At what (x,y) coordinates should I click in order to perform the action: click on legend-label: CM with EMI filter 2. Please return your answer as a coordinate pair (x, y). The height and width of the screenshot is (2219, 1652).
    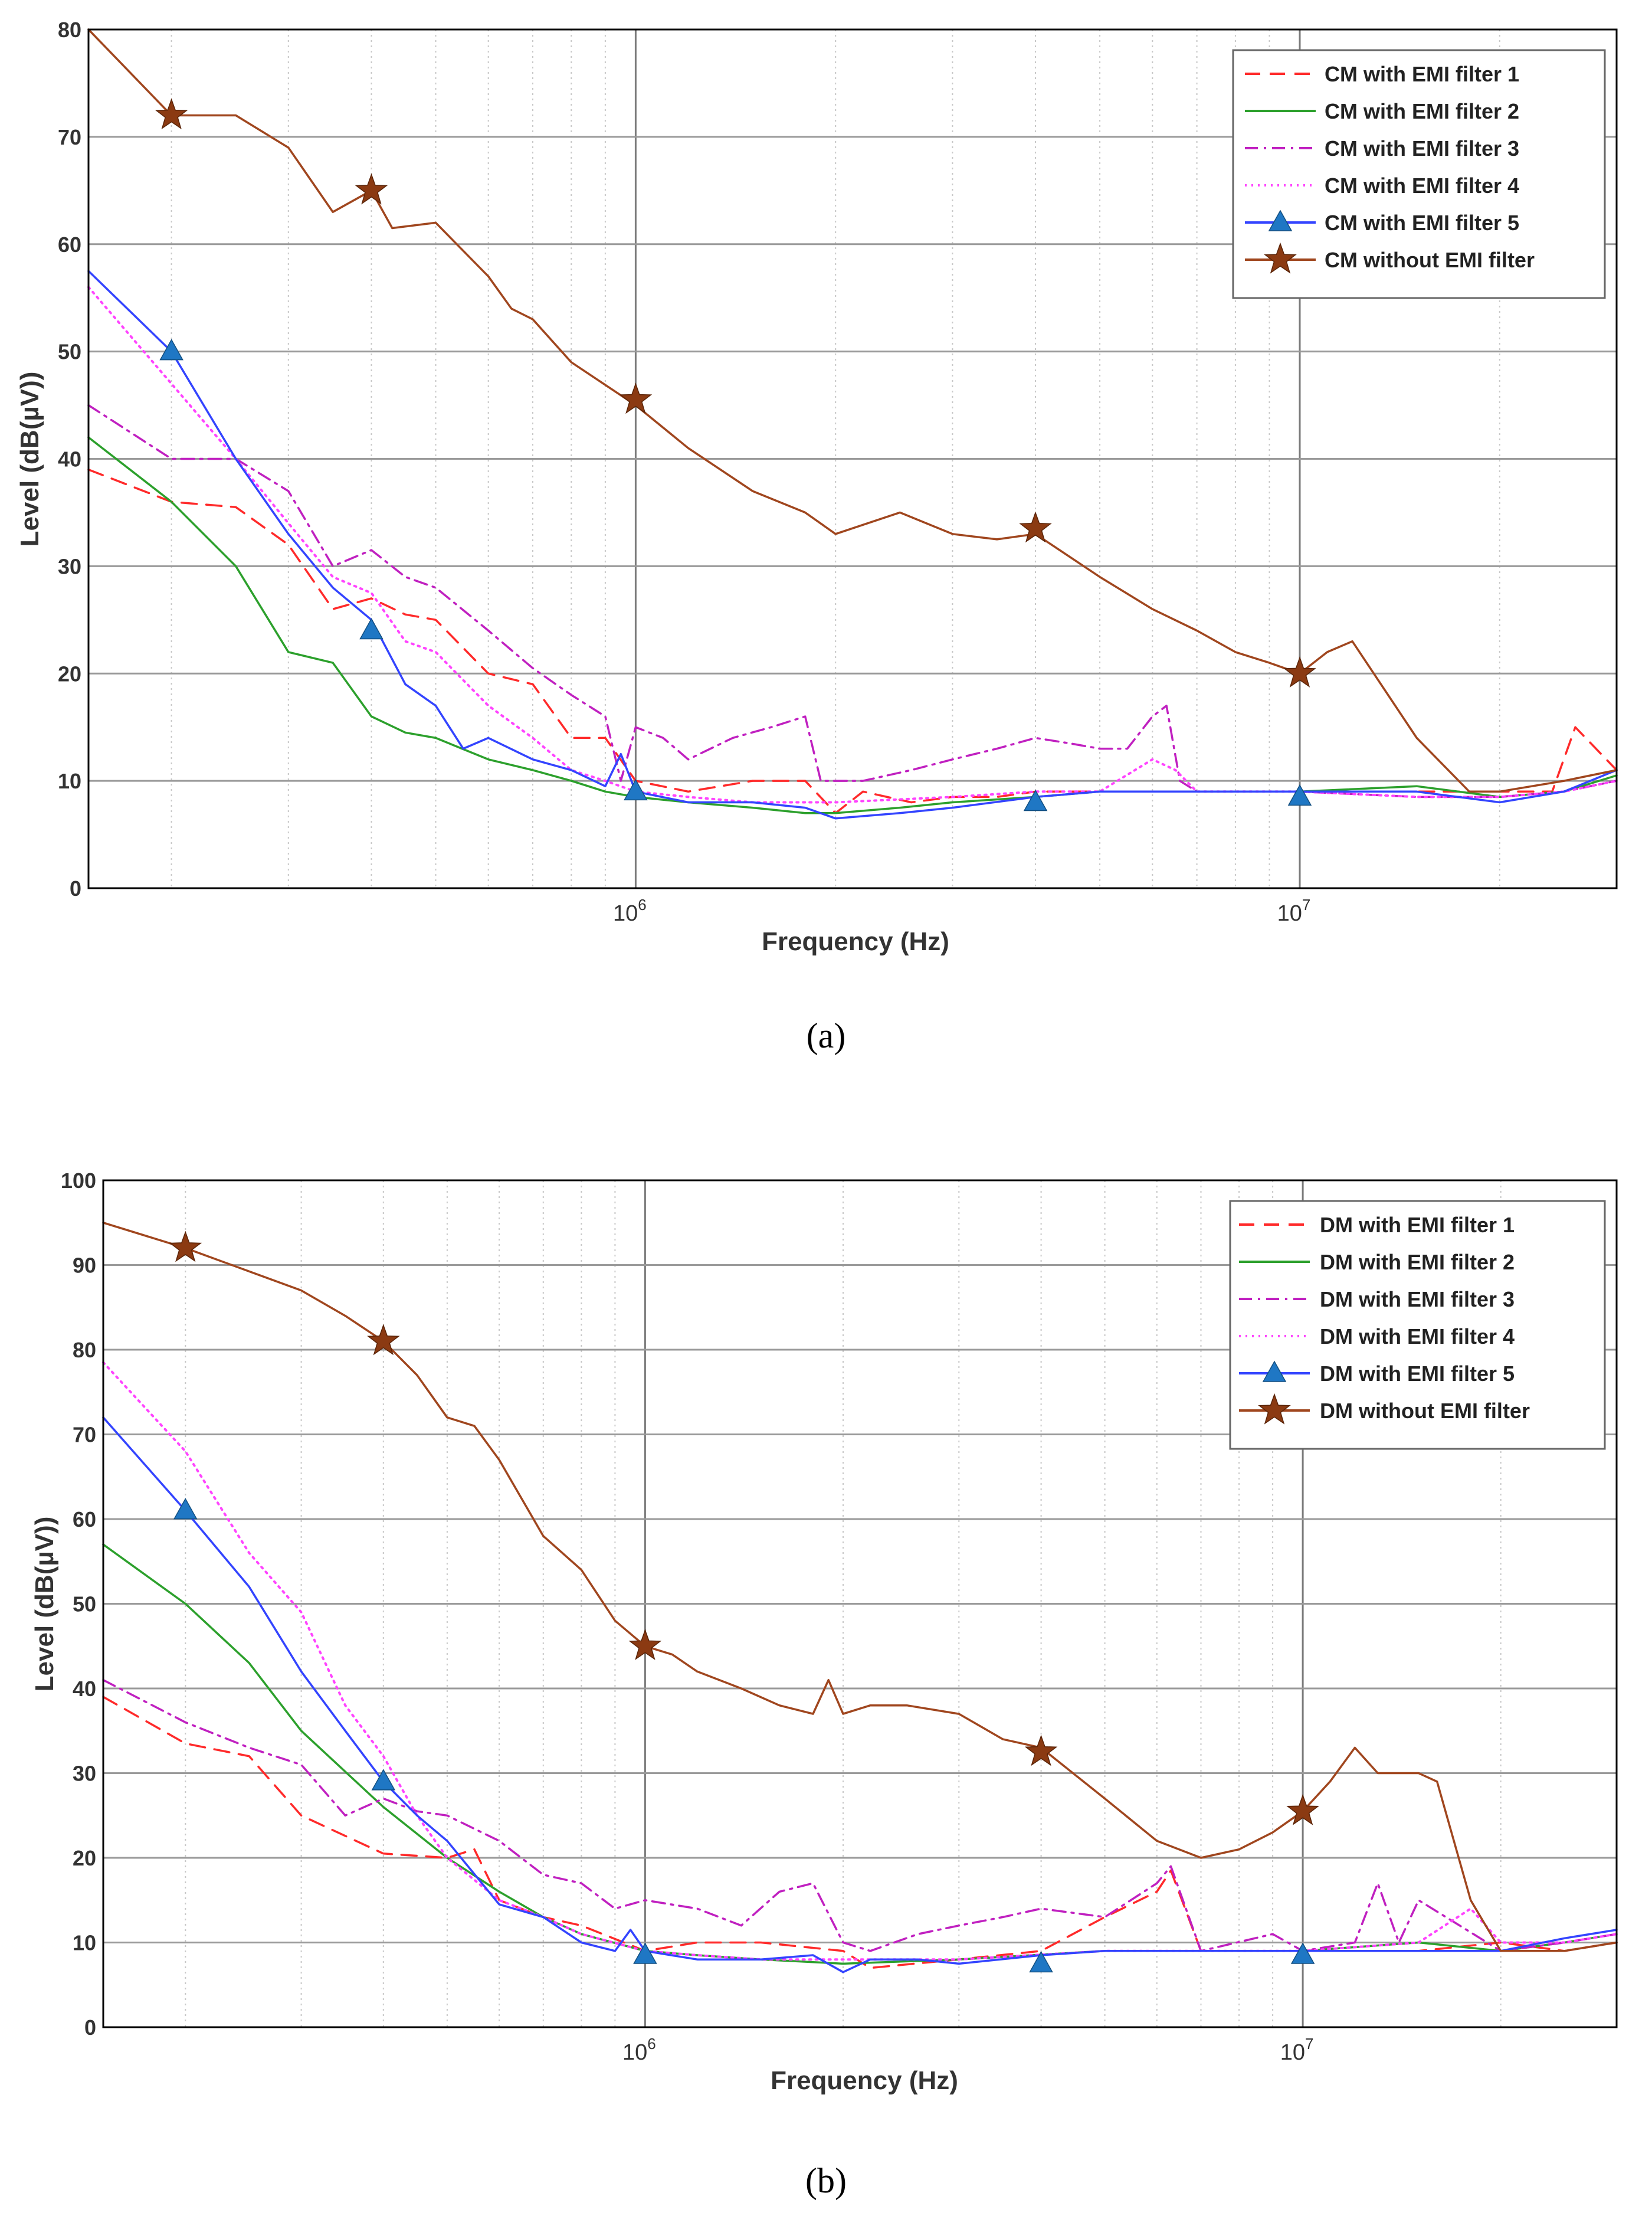
    Looking at the image, I should click on (1422, 111).